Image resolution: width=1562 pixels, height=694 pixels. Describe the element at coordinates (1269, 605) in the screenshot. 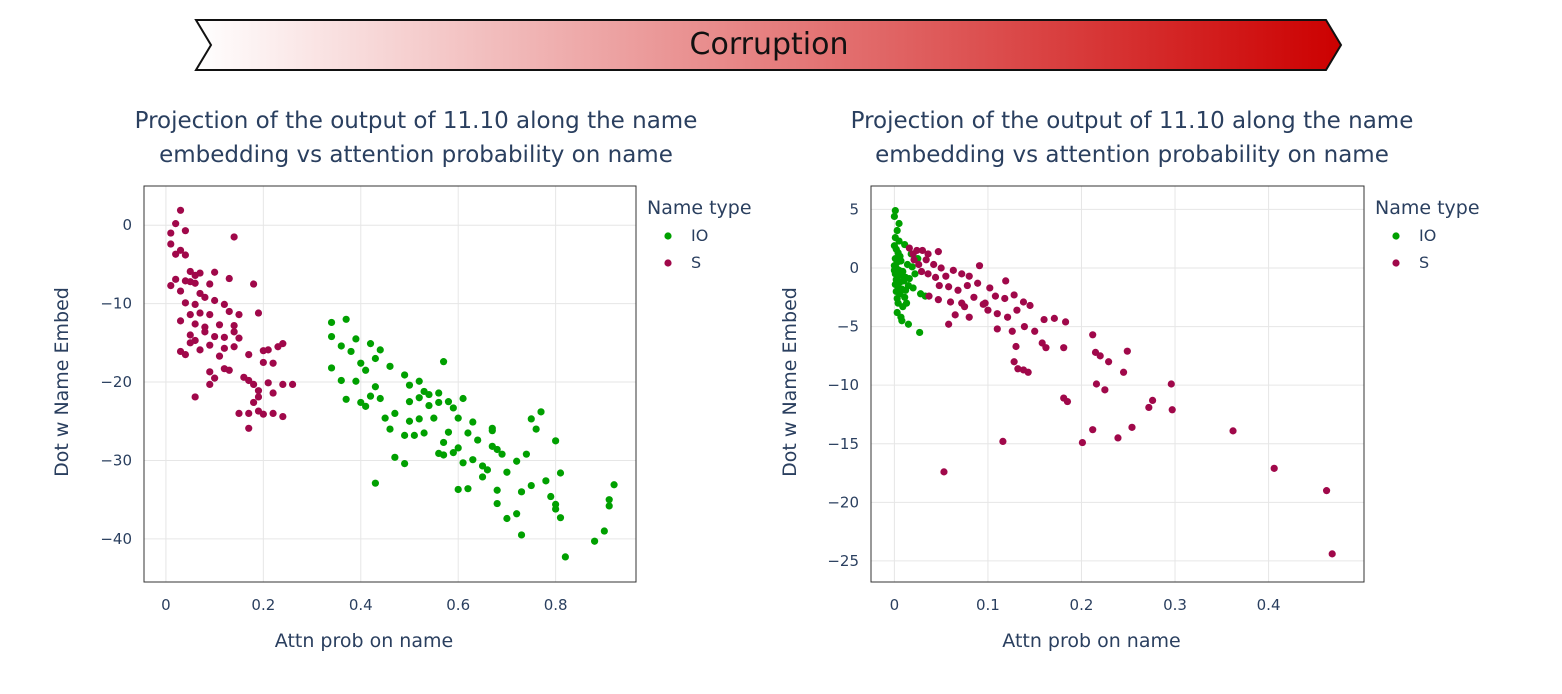

I see `x-tick-label: 0.4` at that location.